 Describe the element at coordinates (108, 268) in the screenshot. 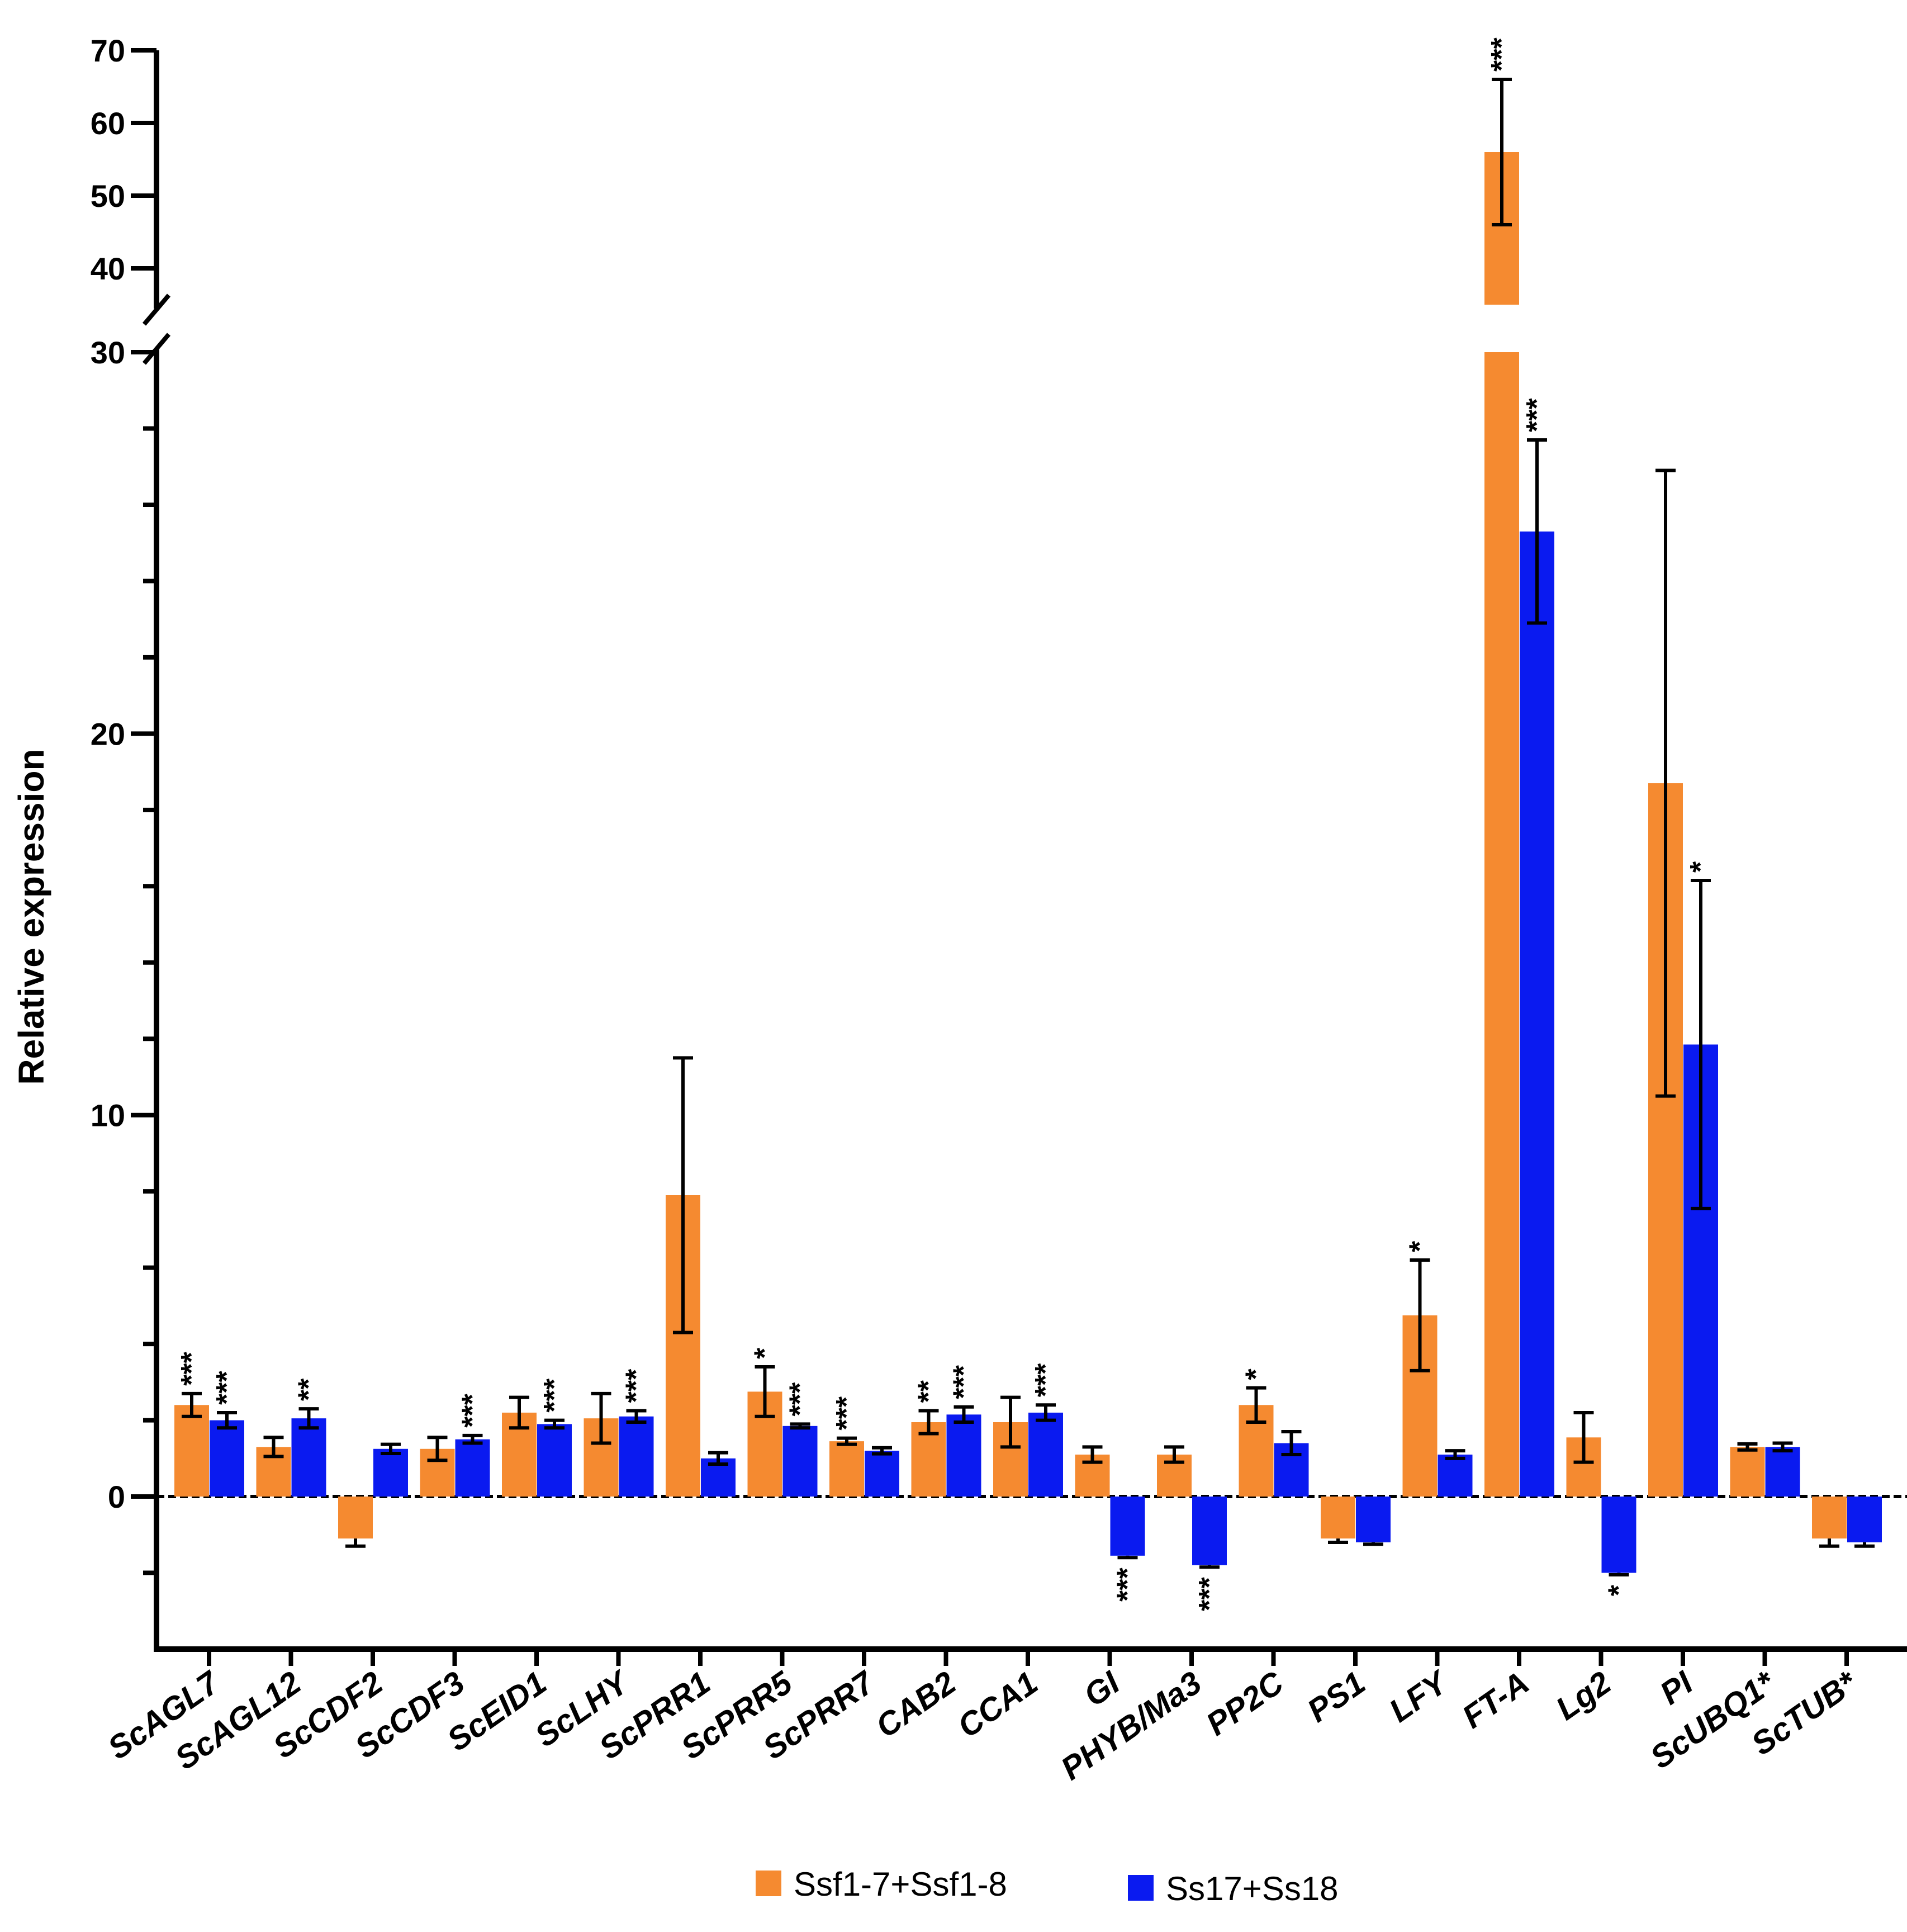

I see `y-tick-label: 40` at that location.